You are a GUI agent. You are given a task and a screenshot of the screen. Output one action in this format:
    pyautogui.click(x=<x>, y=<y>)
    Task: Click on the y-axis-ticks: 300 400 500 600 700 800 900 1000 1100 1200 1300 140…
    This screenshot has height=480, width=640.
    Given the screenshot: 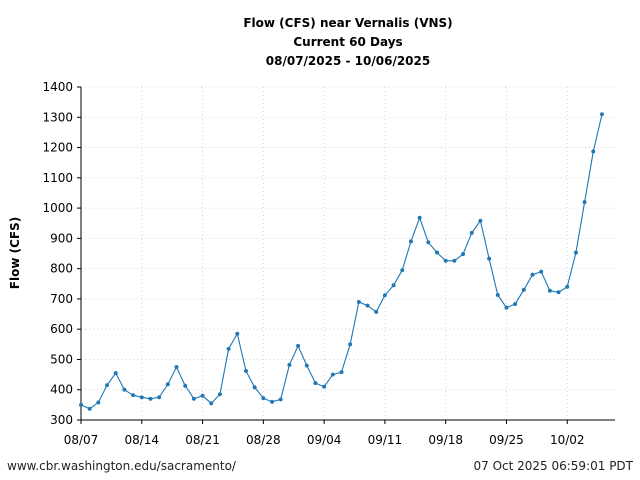 What is the action you would take?
    pyautogui.click(x=61, y=253)
    